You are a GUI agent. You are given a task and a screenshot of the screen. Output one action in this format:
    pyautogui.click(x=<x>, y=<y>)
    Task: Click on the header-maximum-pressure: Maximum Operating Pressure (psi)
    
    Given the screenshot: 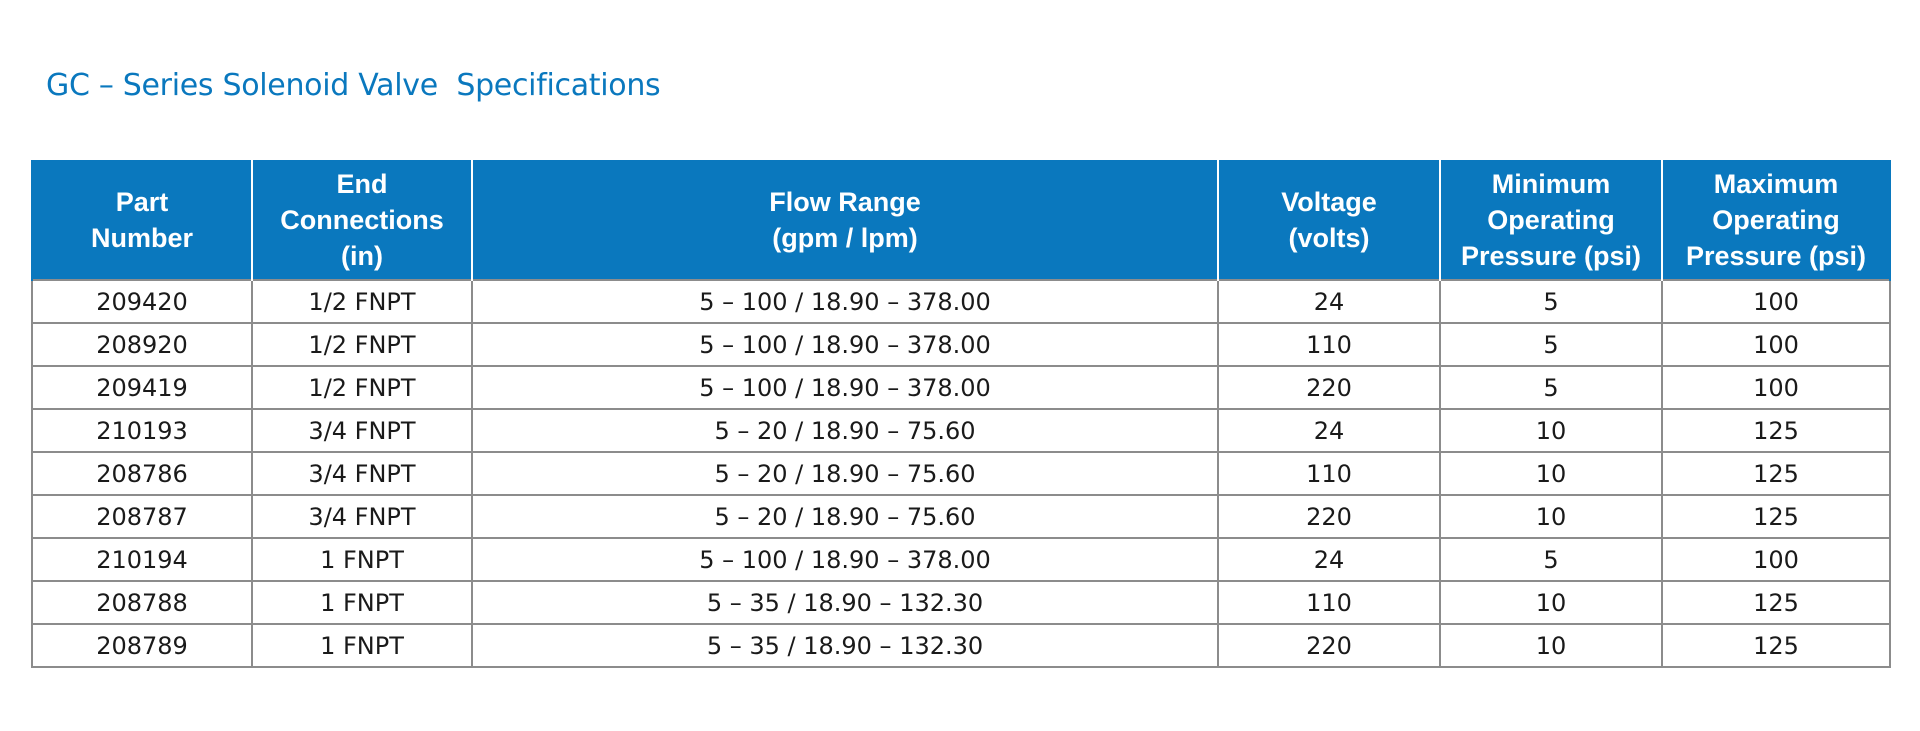 What is the action you would take?
    pyautogui.click(x=1776, y=220)
    